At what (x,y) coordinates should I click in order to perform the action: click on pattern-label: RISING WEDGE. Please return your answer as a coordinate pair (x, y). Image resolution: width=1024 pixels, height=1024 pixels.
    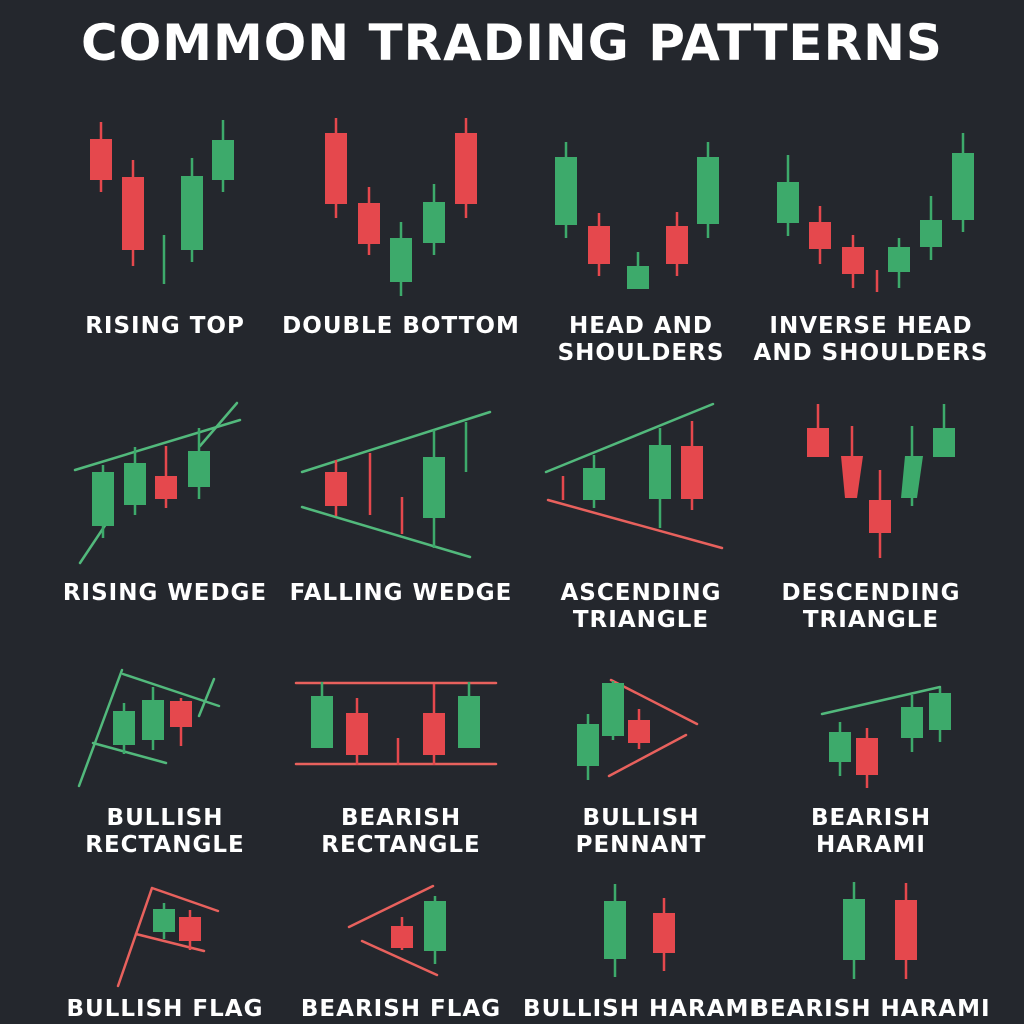
    Looking at the image, I should click on (165, 593).